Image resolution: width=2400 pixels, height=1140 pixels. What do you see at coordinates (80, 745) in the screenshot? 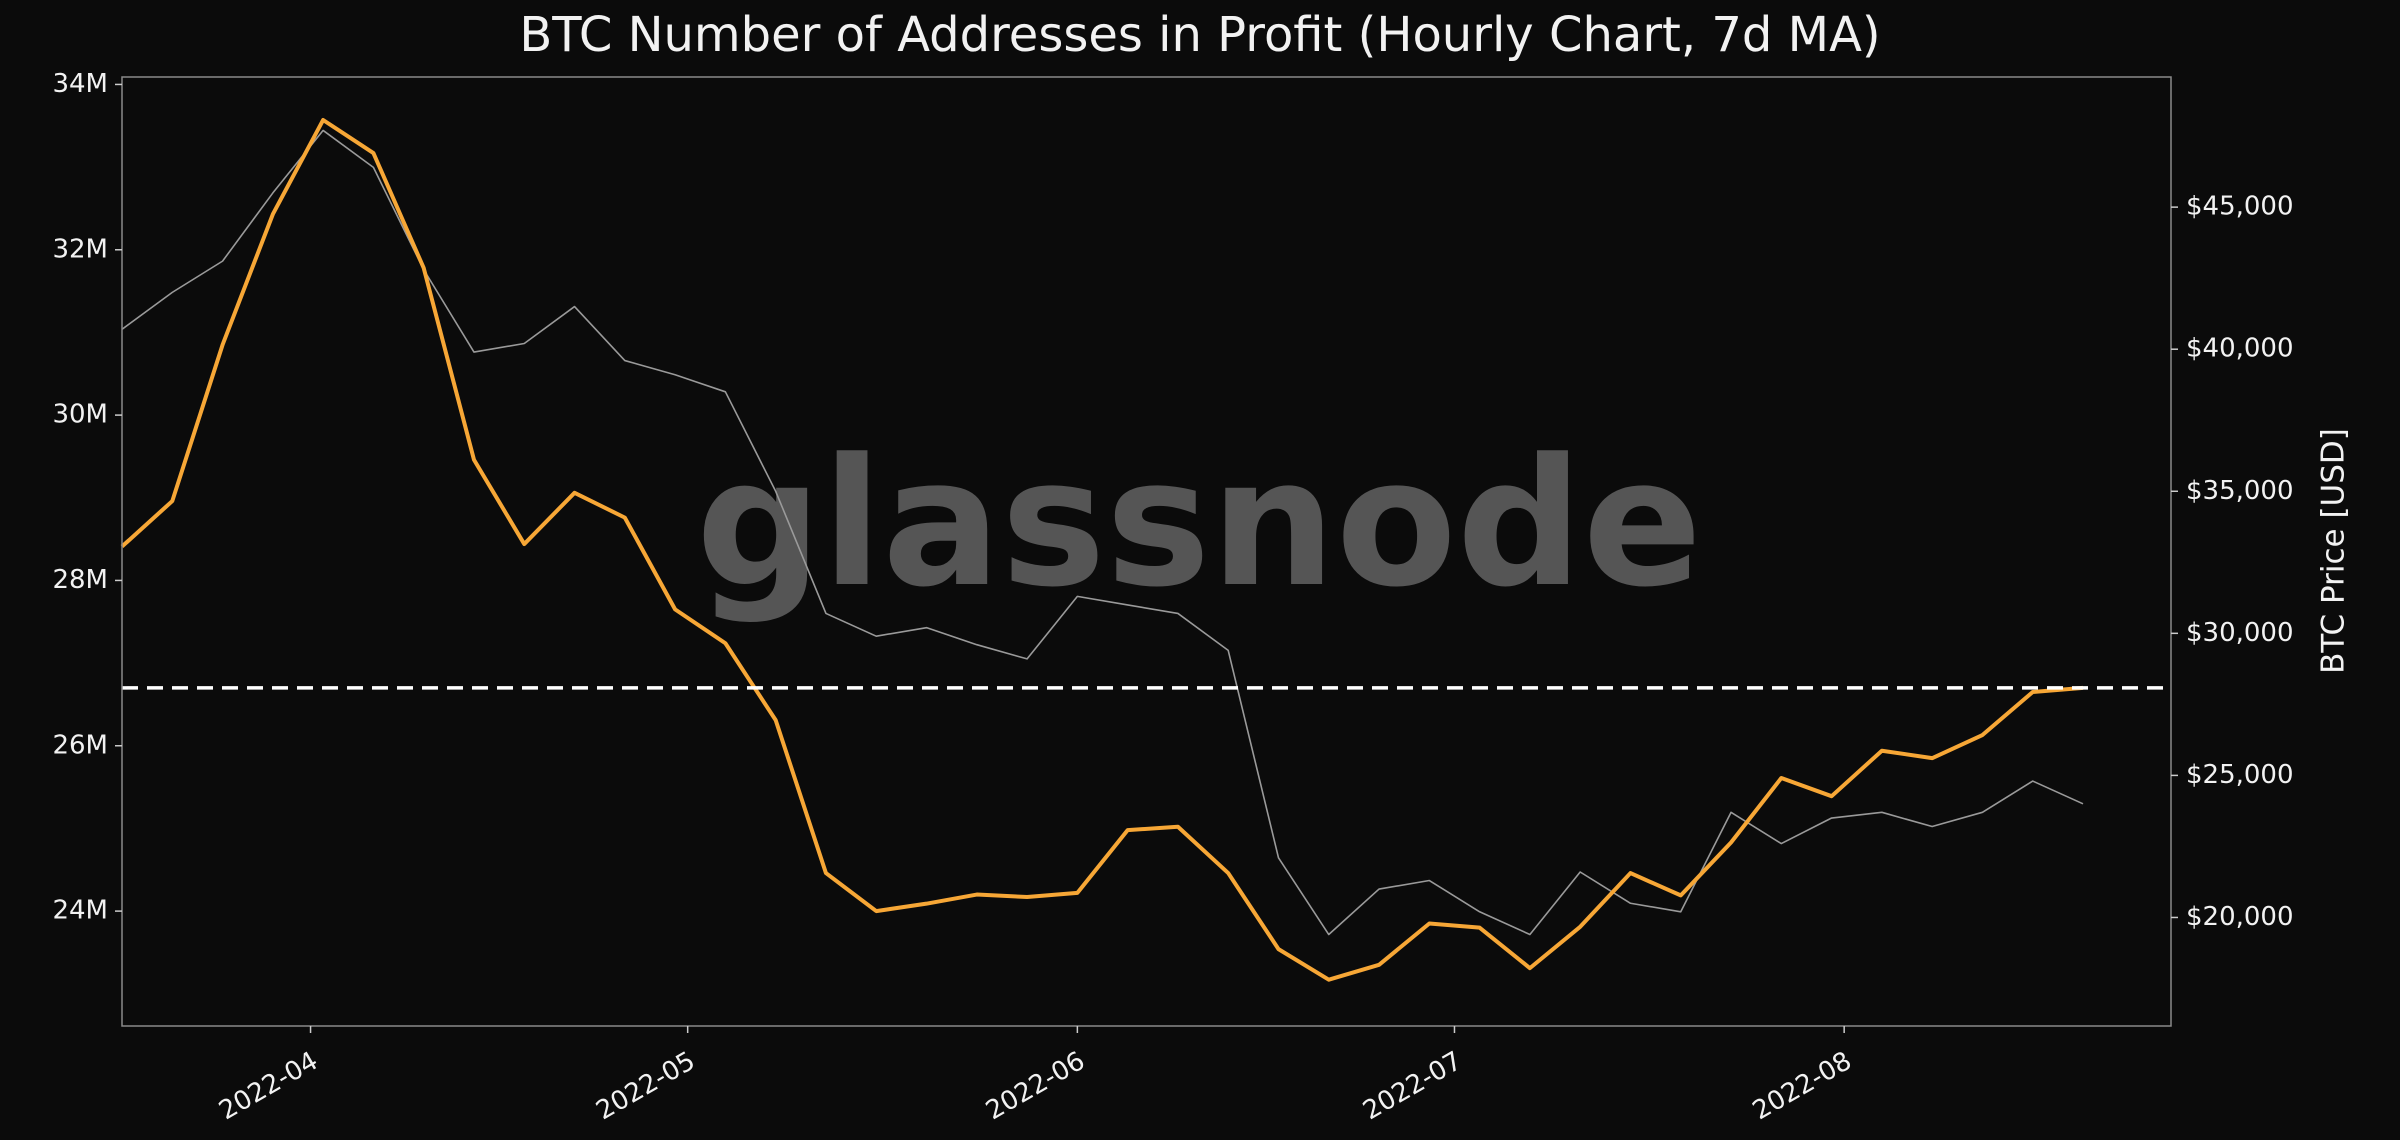
I see `y-tick-label: 26M` at bounding box center [80, 745].